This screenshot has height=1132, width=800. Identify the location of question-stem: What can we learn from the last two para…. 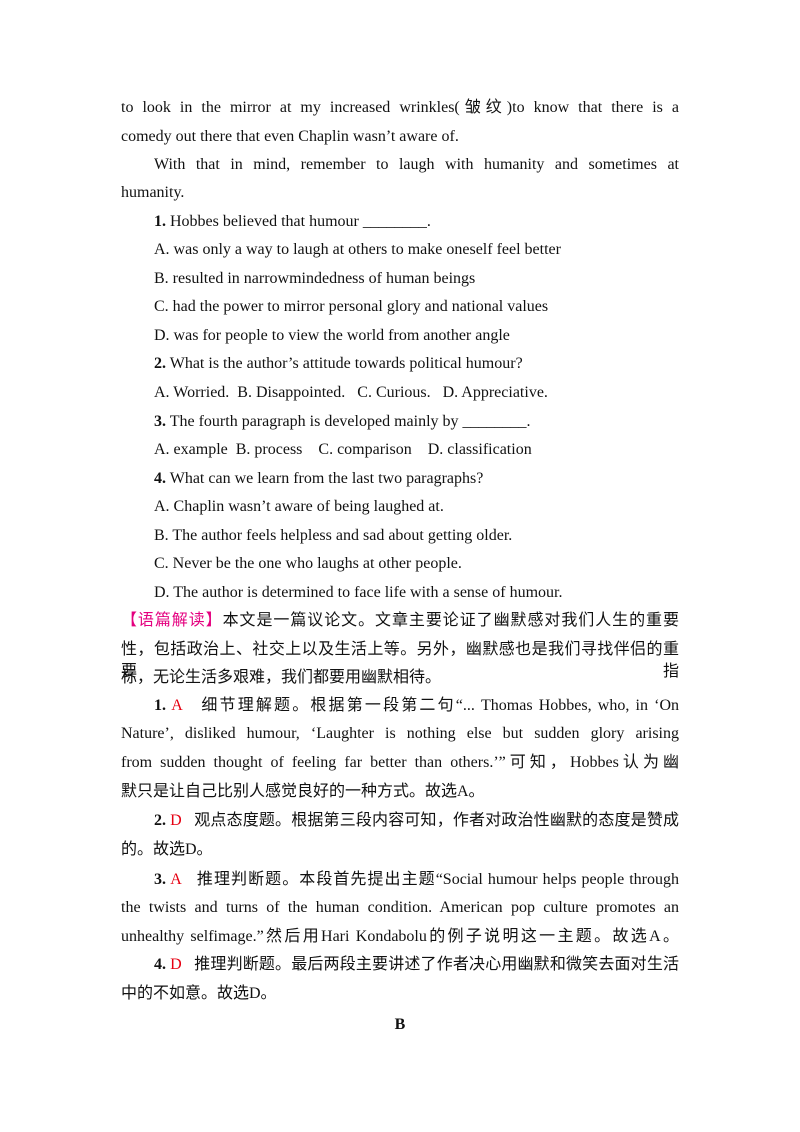
(326, 478).